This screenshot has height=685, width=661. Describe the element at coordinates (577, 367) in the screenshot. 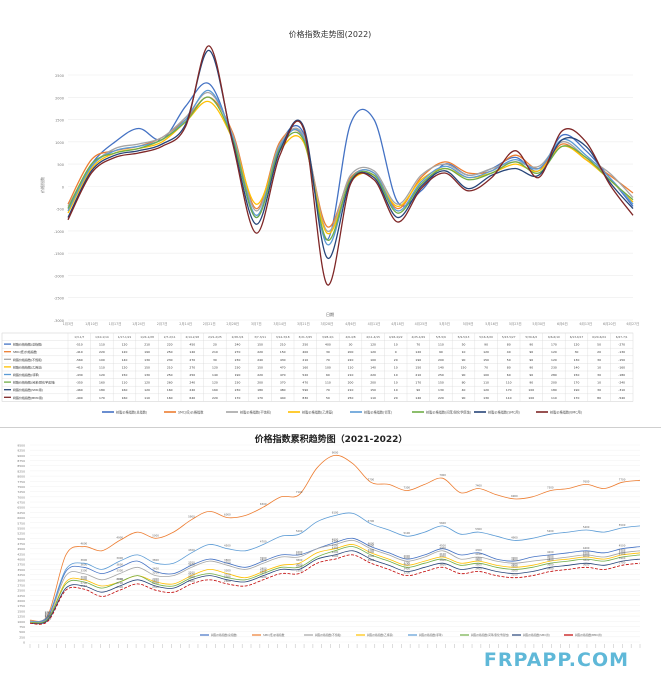

I see `chart-1-table-cell: 140` at that location.